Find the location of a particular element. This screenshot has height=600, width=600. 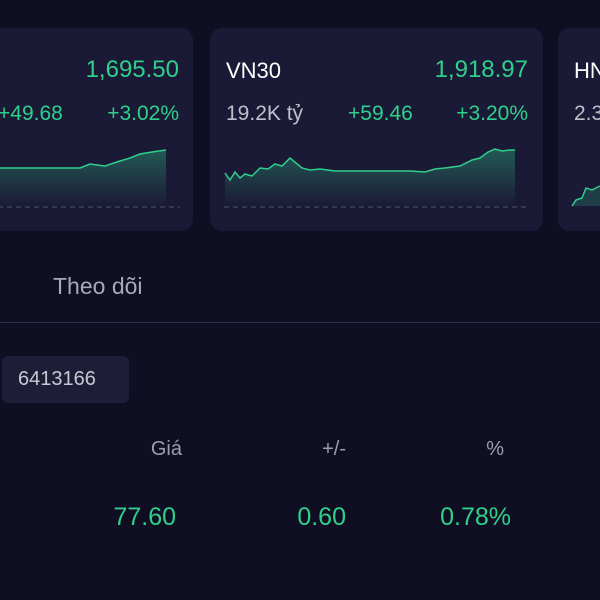

price: 1,918.97 is located at coordinates (481, 69).